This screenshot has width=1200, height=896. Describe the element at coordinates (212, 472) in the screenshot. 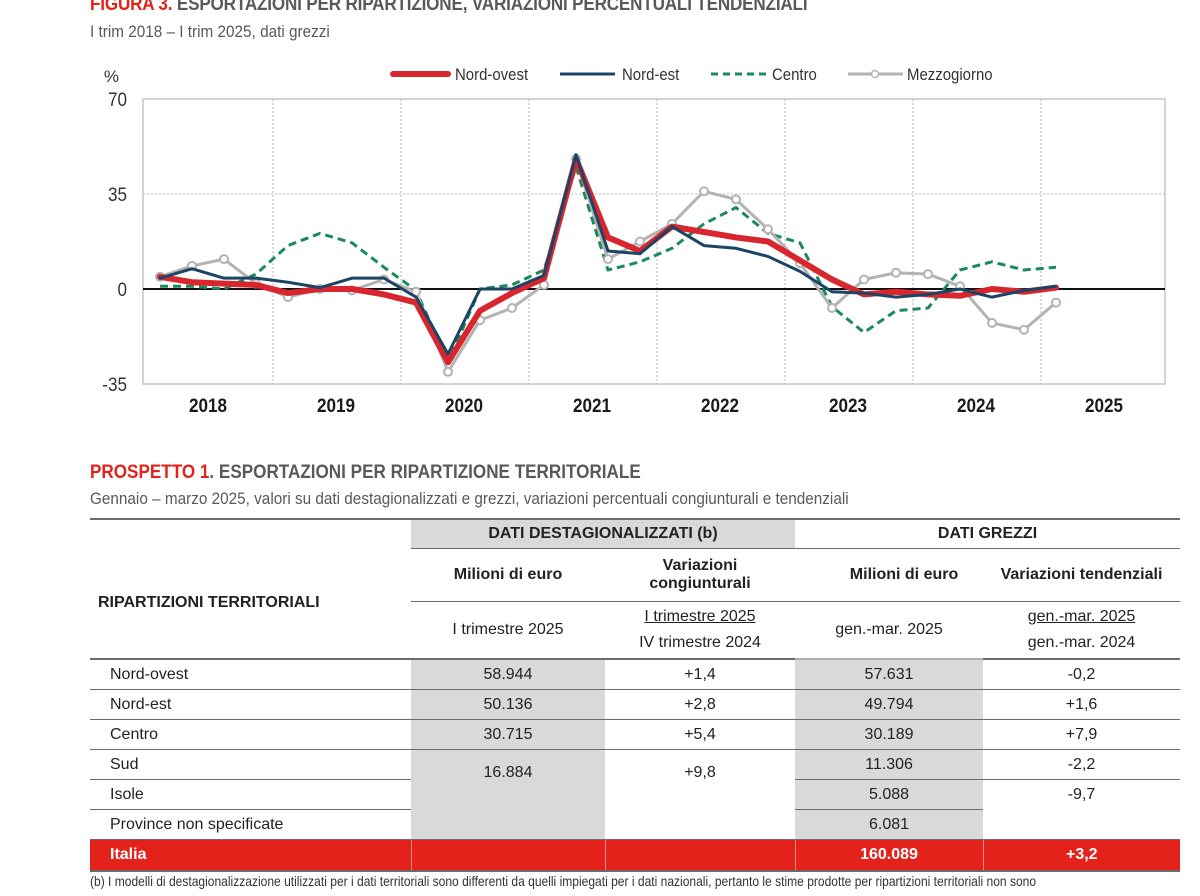

I see `table-label-sep: .` at that location.